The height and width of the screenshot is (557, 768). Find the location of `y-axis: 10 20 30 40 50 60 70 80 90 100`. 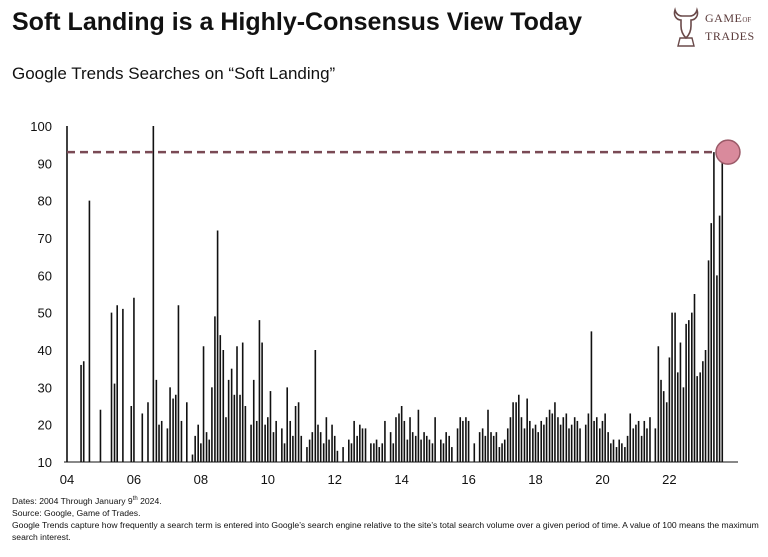

y-axis: 10 20 30 40 50 60 70 80 90 100 is located at coordinates (41, 294).